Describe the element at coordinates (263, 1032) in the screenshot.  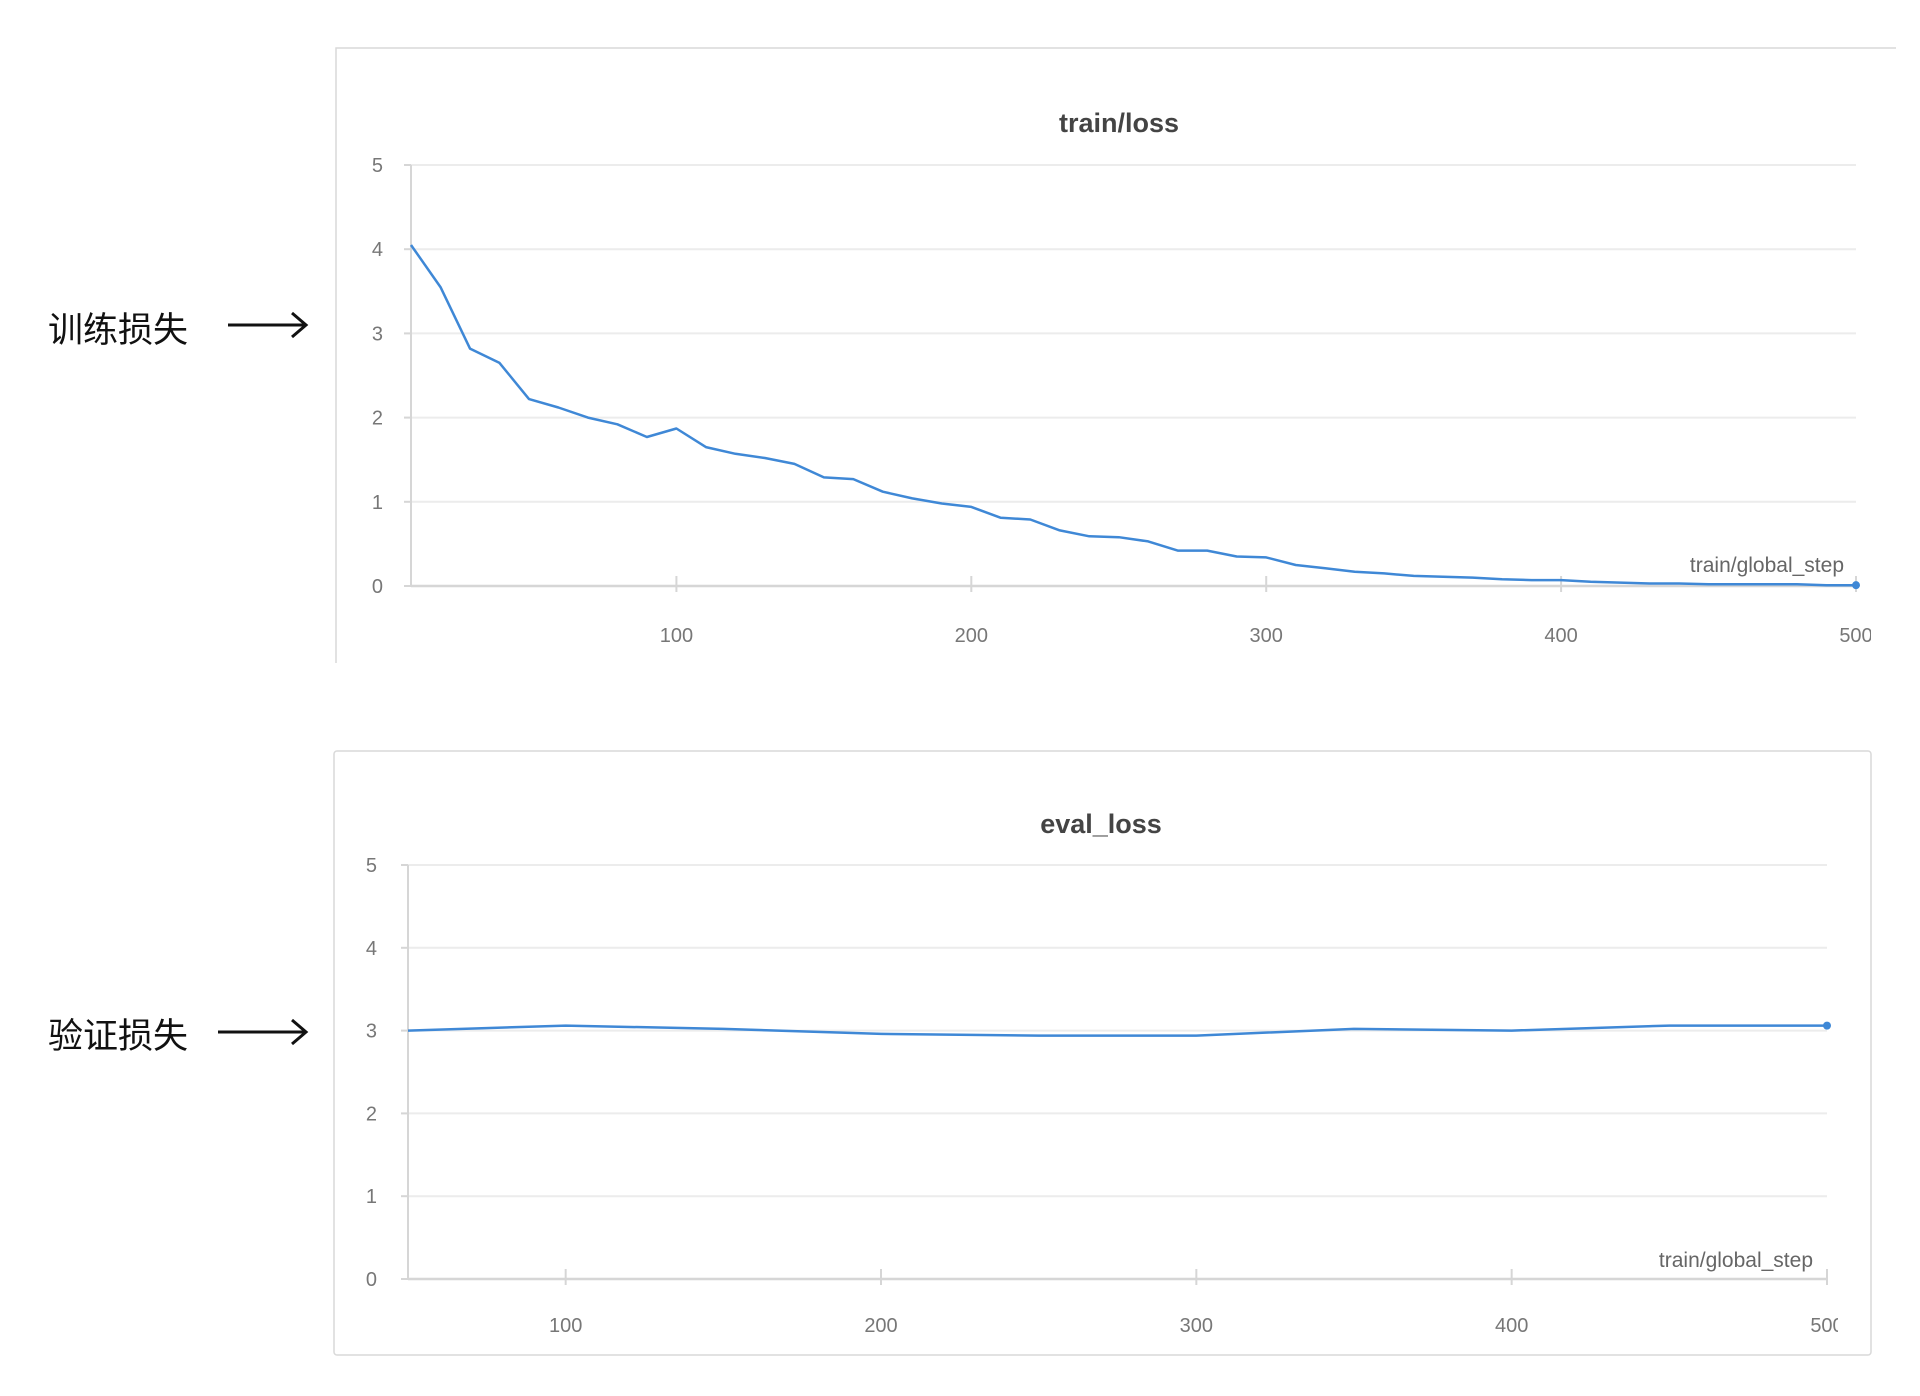
I see `eval-arrow-icon` at that location.